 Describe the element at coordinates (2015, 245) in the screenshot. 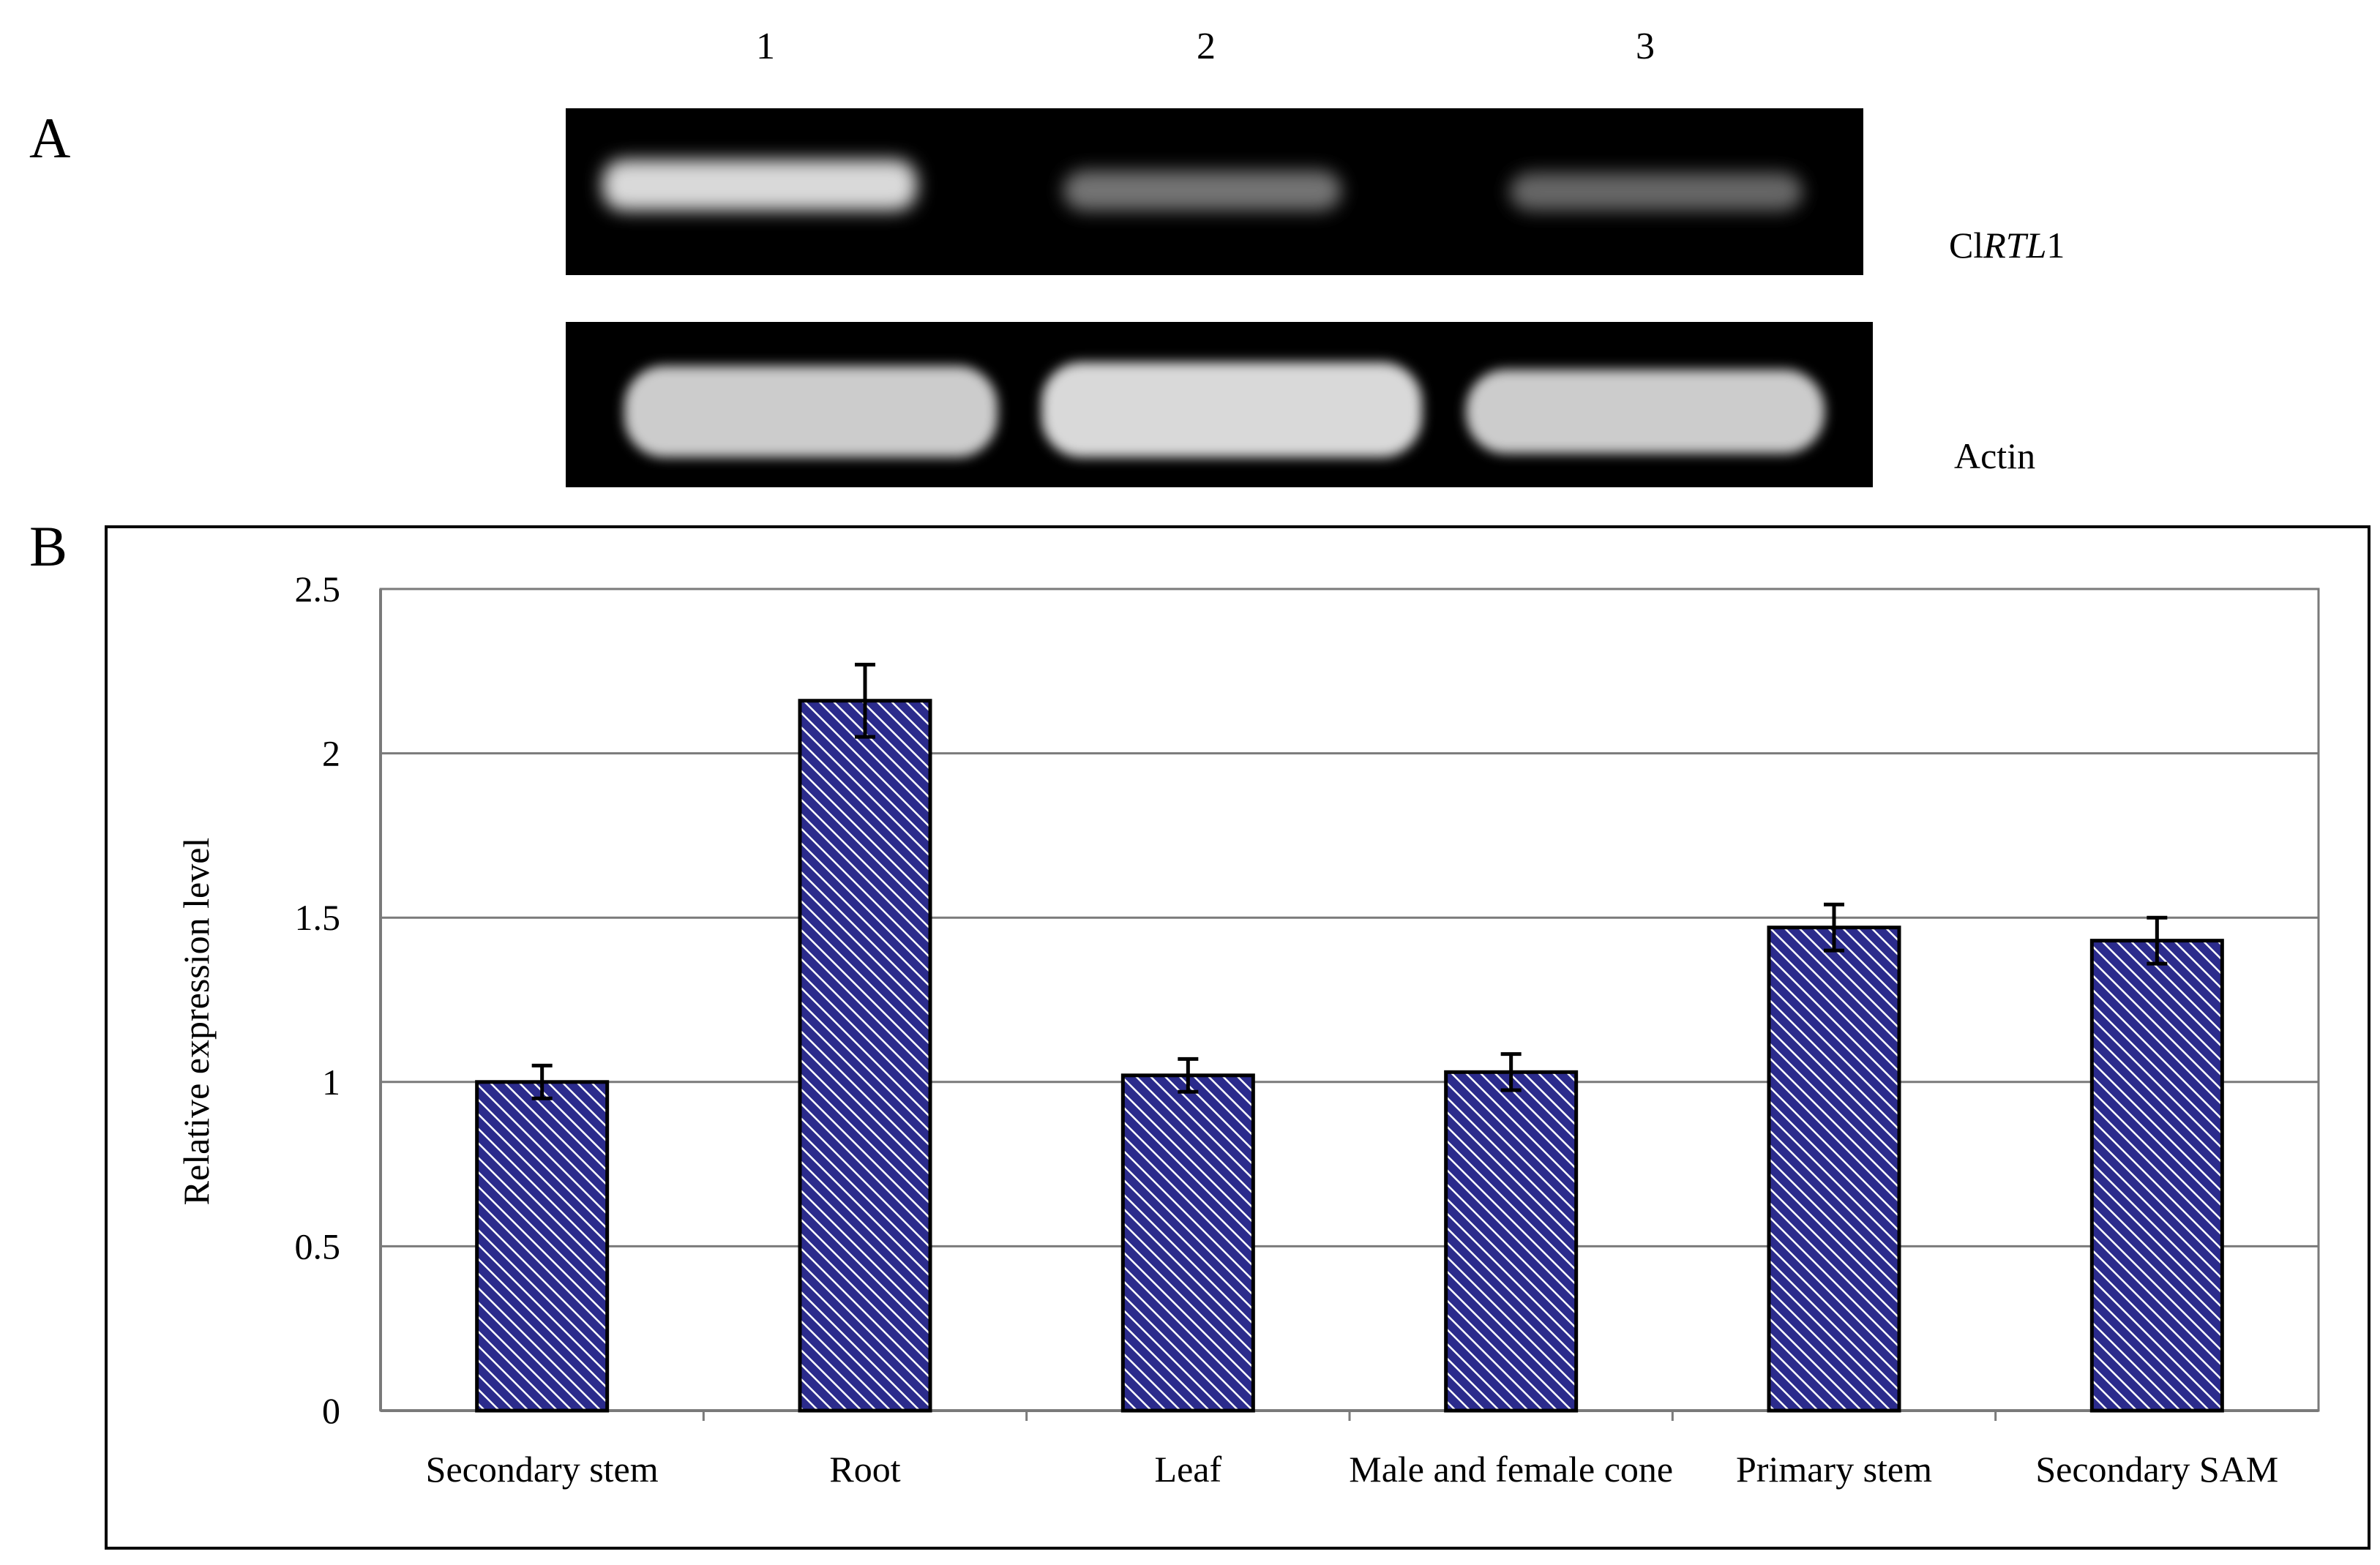

I see `gene-label-italic: RTL` at that location.